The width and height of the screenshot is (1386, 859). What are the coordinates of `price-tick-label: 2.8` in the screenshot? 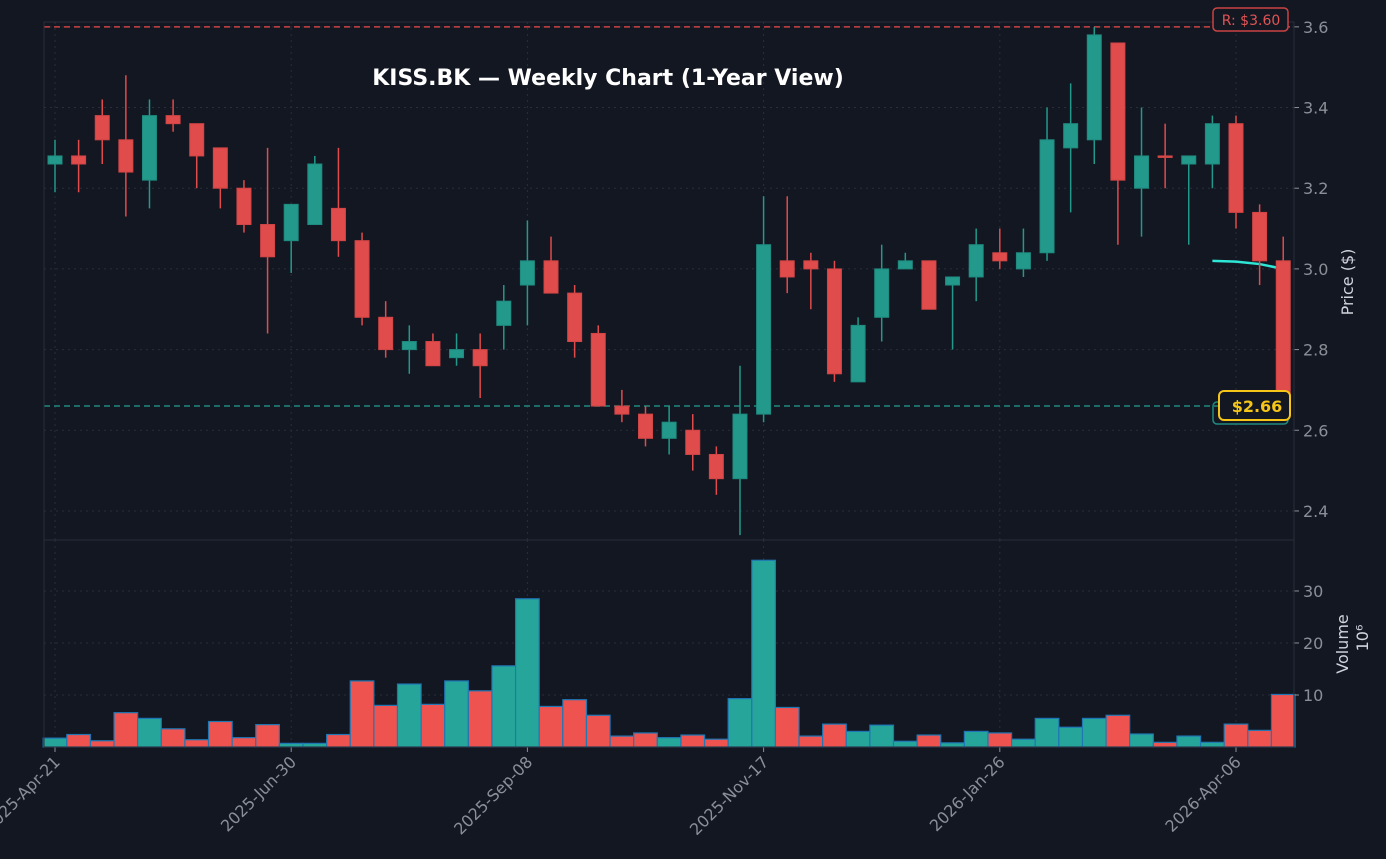 It's located at (1315, 350).